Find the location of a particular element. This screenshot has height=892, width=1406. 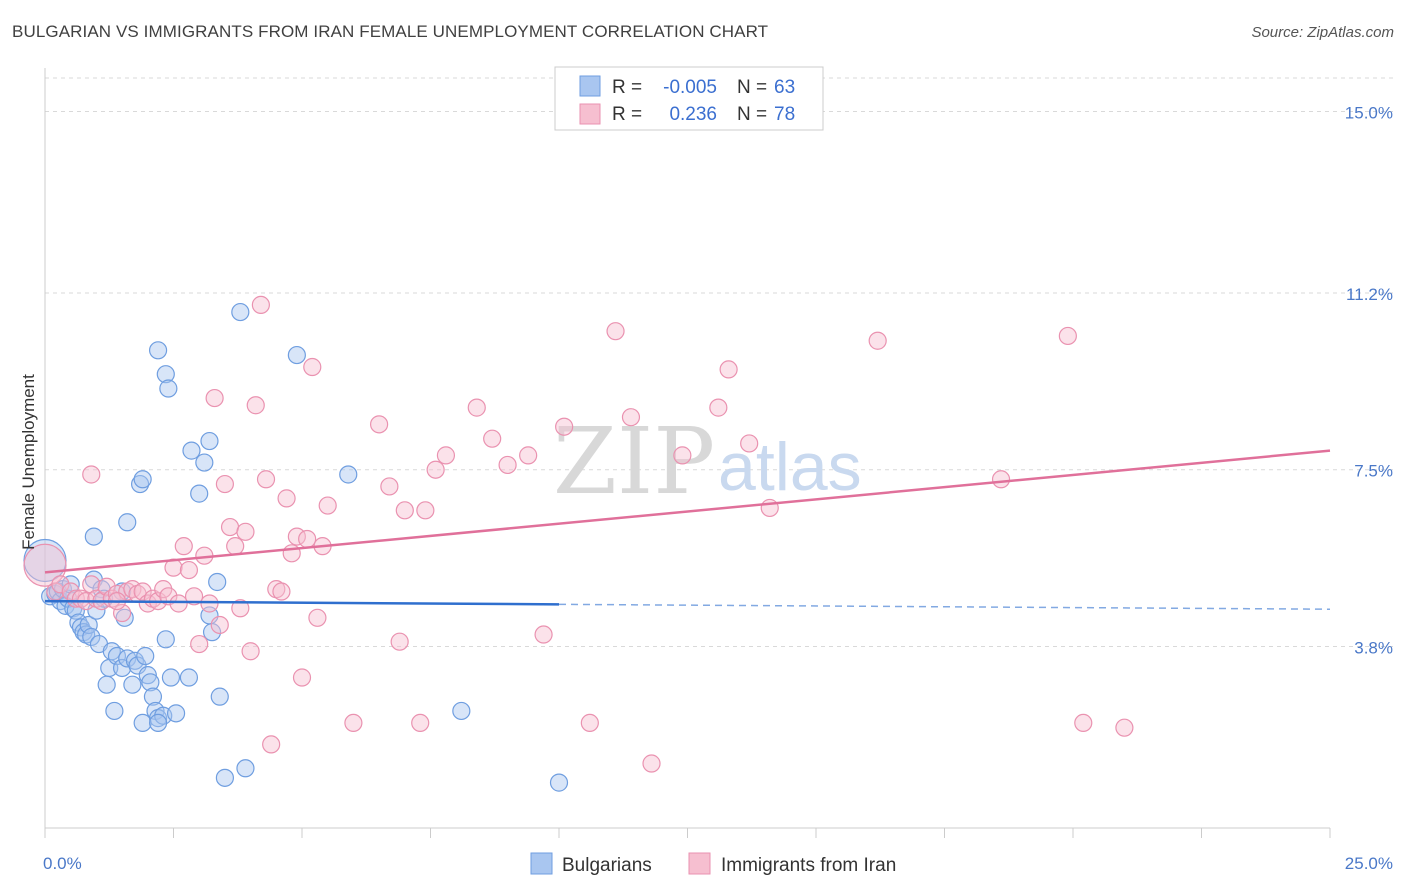

series-legend: Bulgarians Immigrants from Iran is located at coordinates (713, 864).